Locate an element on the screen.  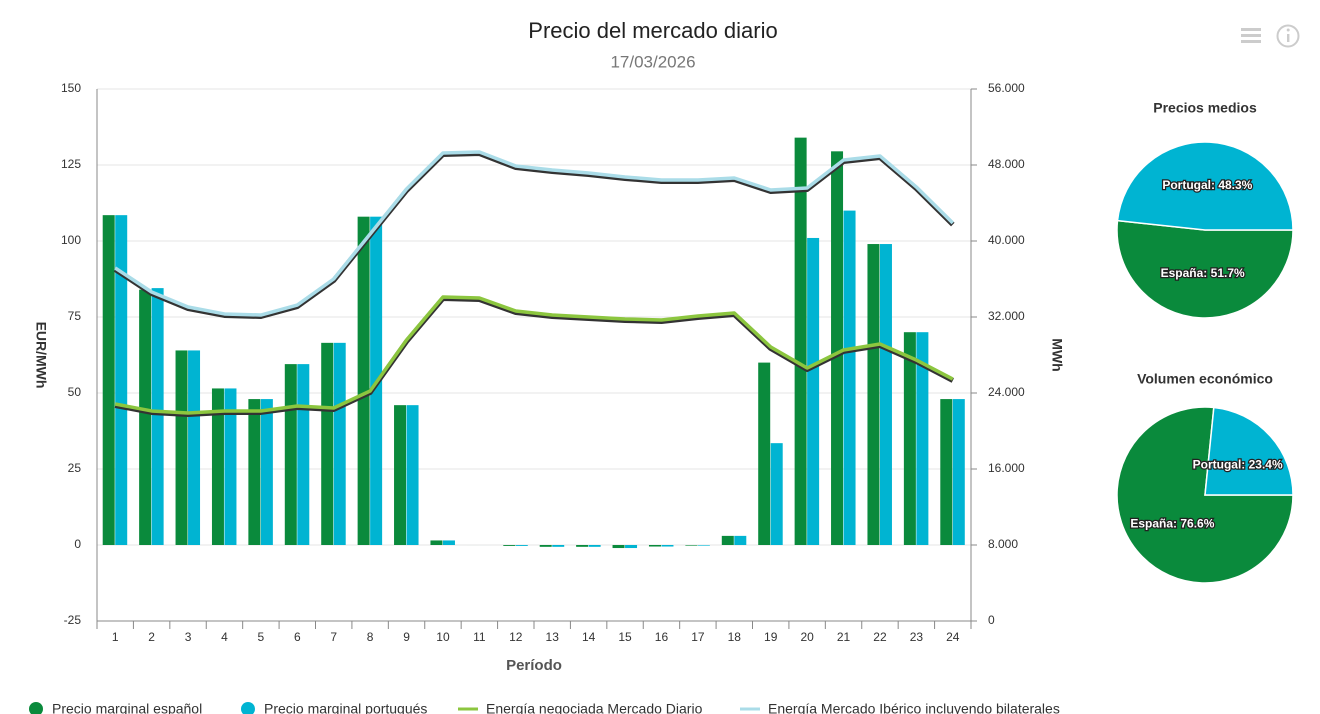
y-tick-label: 125 is located at coordinates (71, 164).